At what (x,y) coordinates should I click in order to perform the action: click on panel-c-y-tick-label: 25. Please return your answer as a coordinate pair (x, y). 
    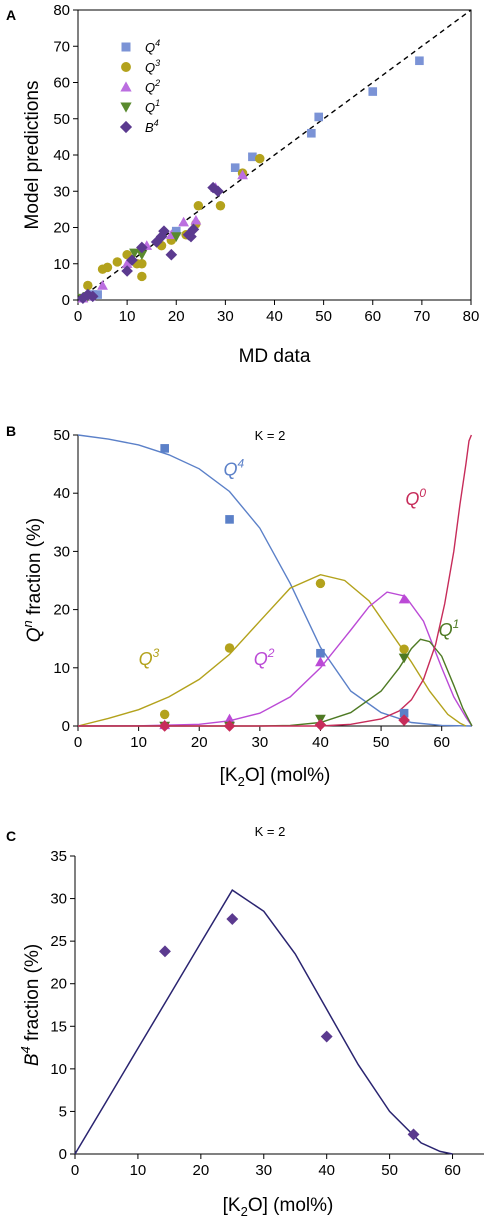
    Looking at the image, I should click on (58, 941).